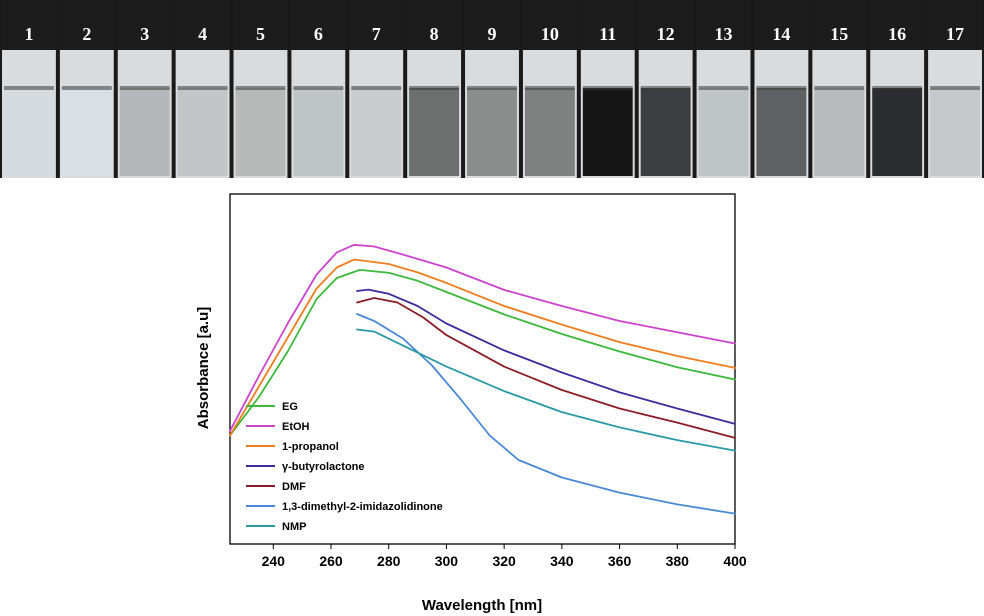 The height and width of the screenshot is (616, 984). What do you see at coordinates (278, 427) in the screenshot?
I see `legend-item-1: EtOH` at bounding box center [278, 427].